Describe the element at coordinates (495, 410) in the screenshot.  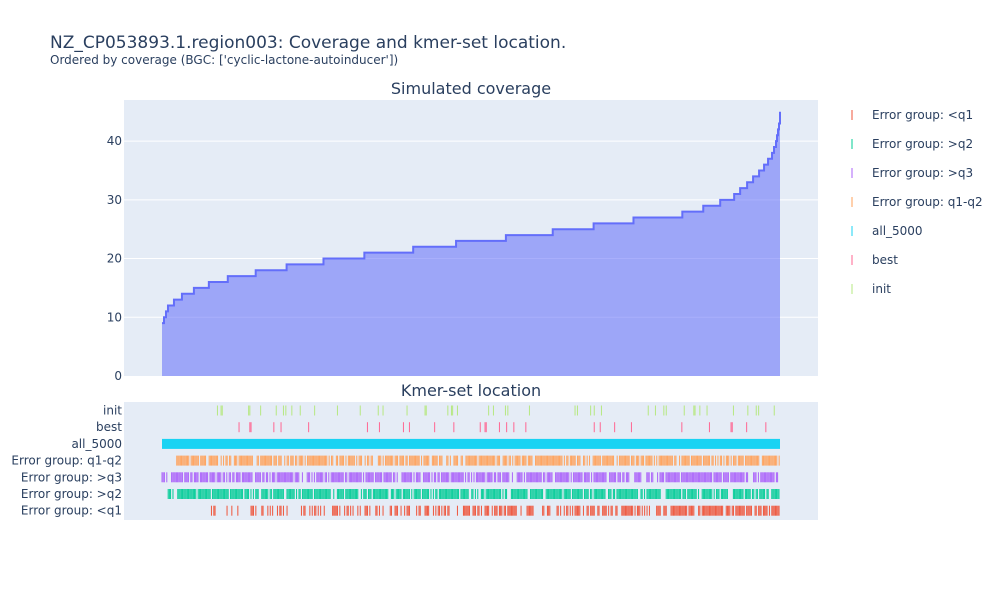
I see `kmer-series-init` at that location.